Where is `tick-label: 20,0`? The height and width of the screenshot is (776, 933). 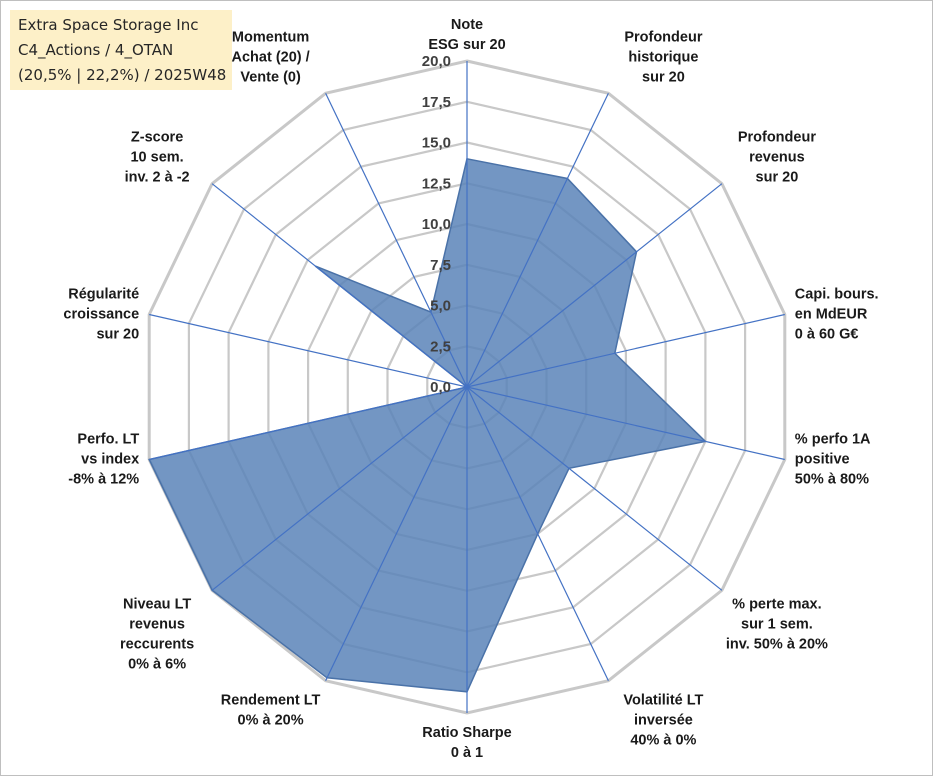
tick-label: 20,0 is located at coordinates (436, 61).